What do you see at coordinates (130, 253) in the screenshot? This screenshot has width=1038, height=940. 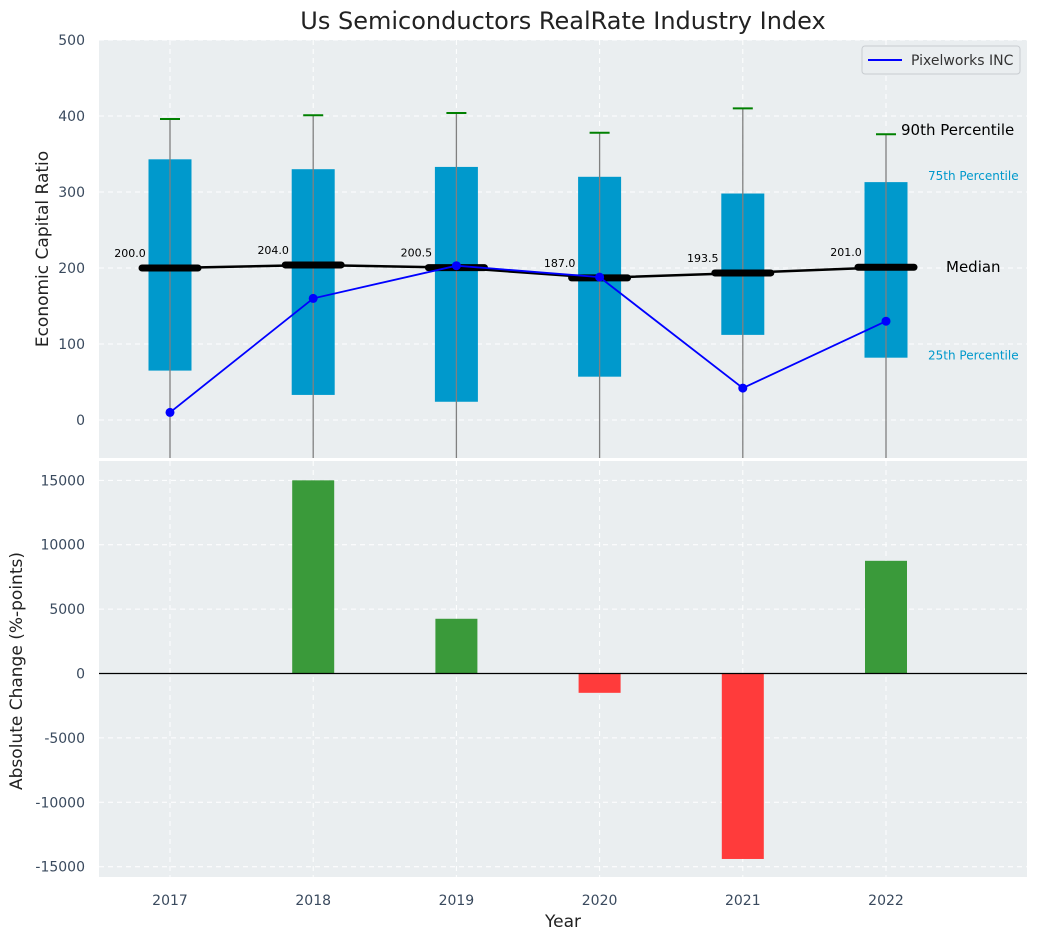 I see `median-value-label: 200.0` at bounding box center [130, 253].